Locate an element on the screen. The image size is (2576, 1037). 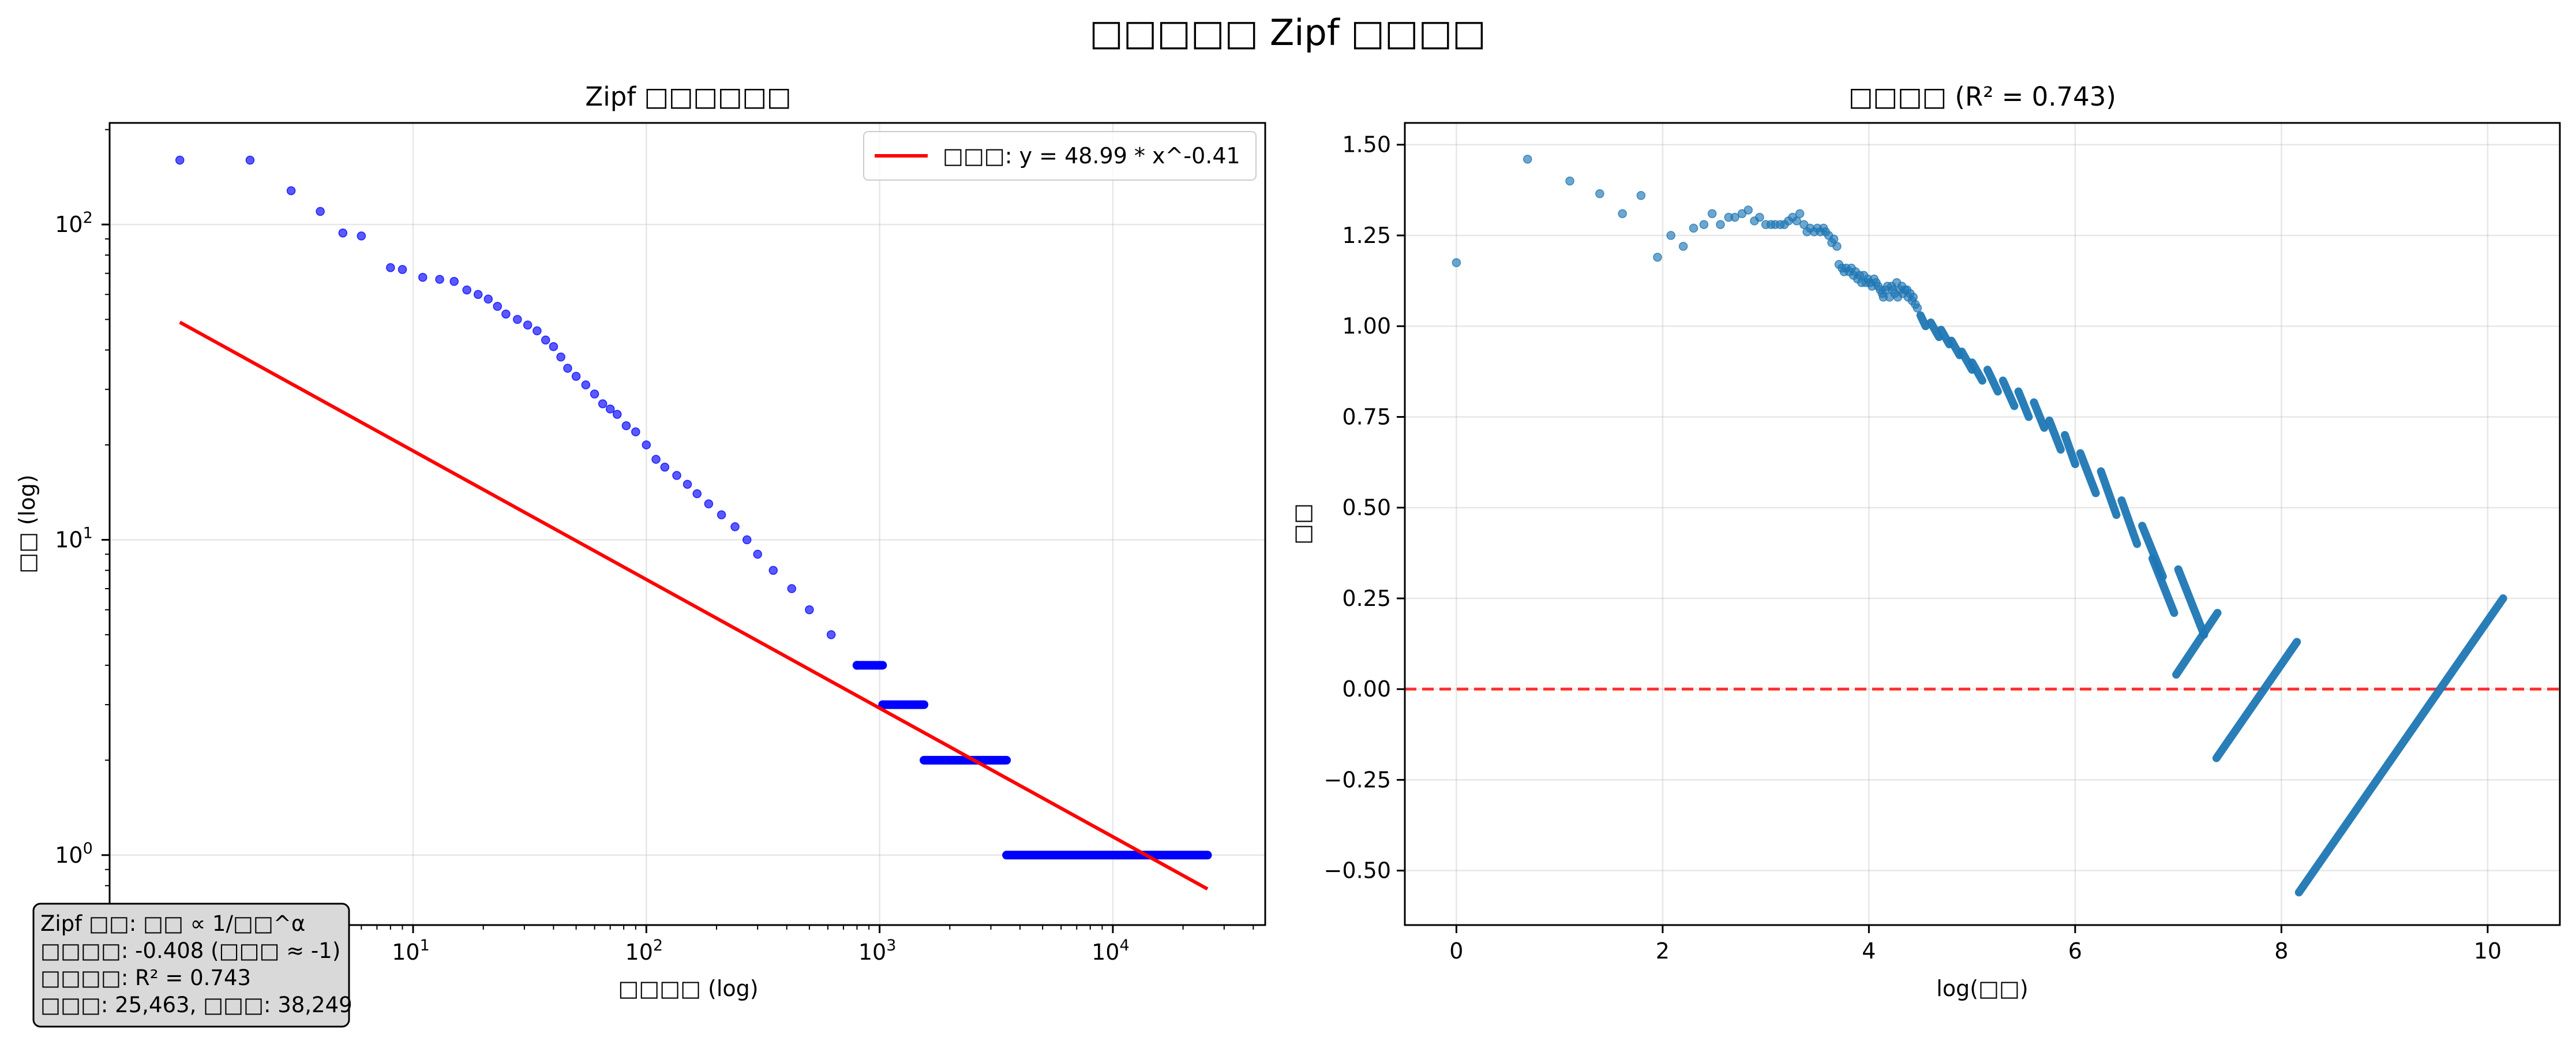
left-x-axis-label: □□□□ (log) is located at coordinates (688, 988).